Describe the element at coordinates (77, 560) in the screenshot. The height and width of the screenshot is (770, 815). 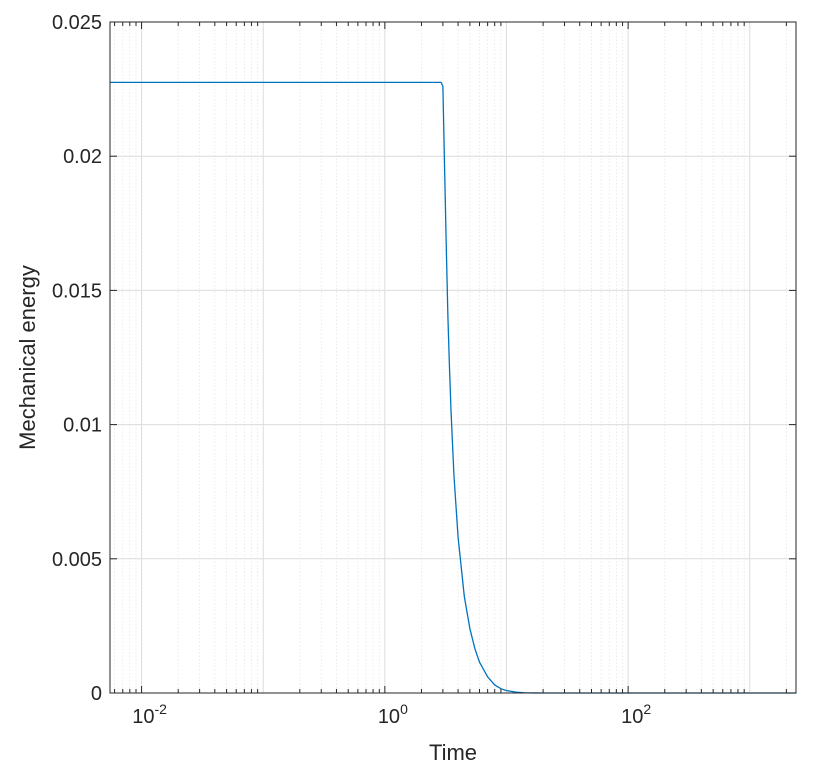
I see `y-tick-label: 0.005` at that location.